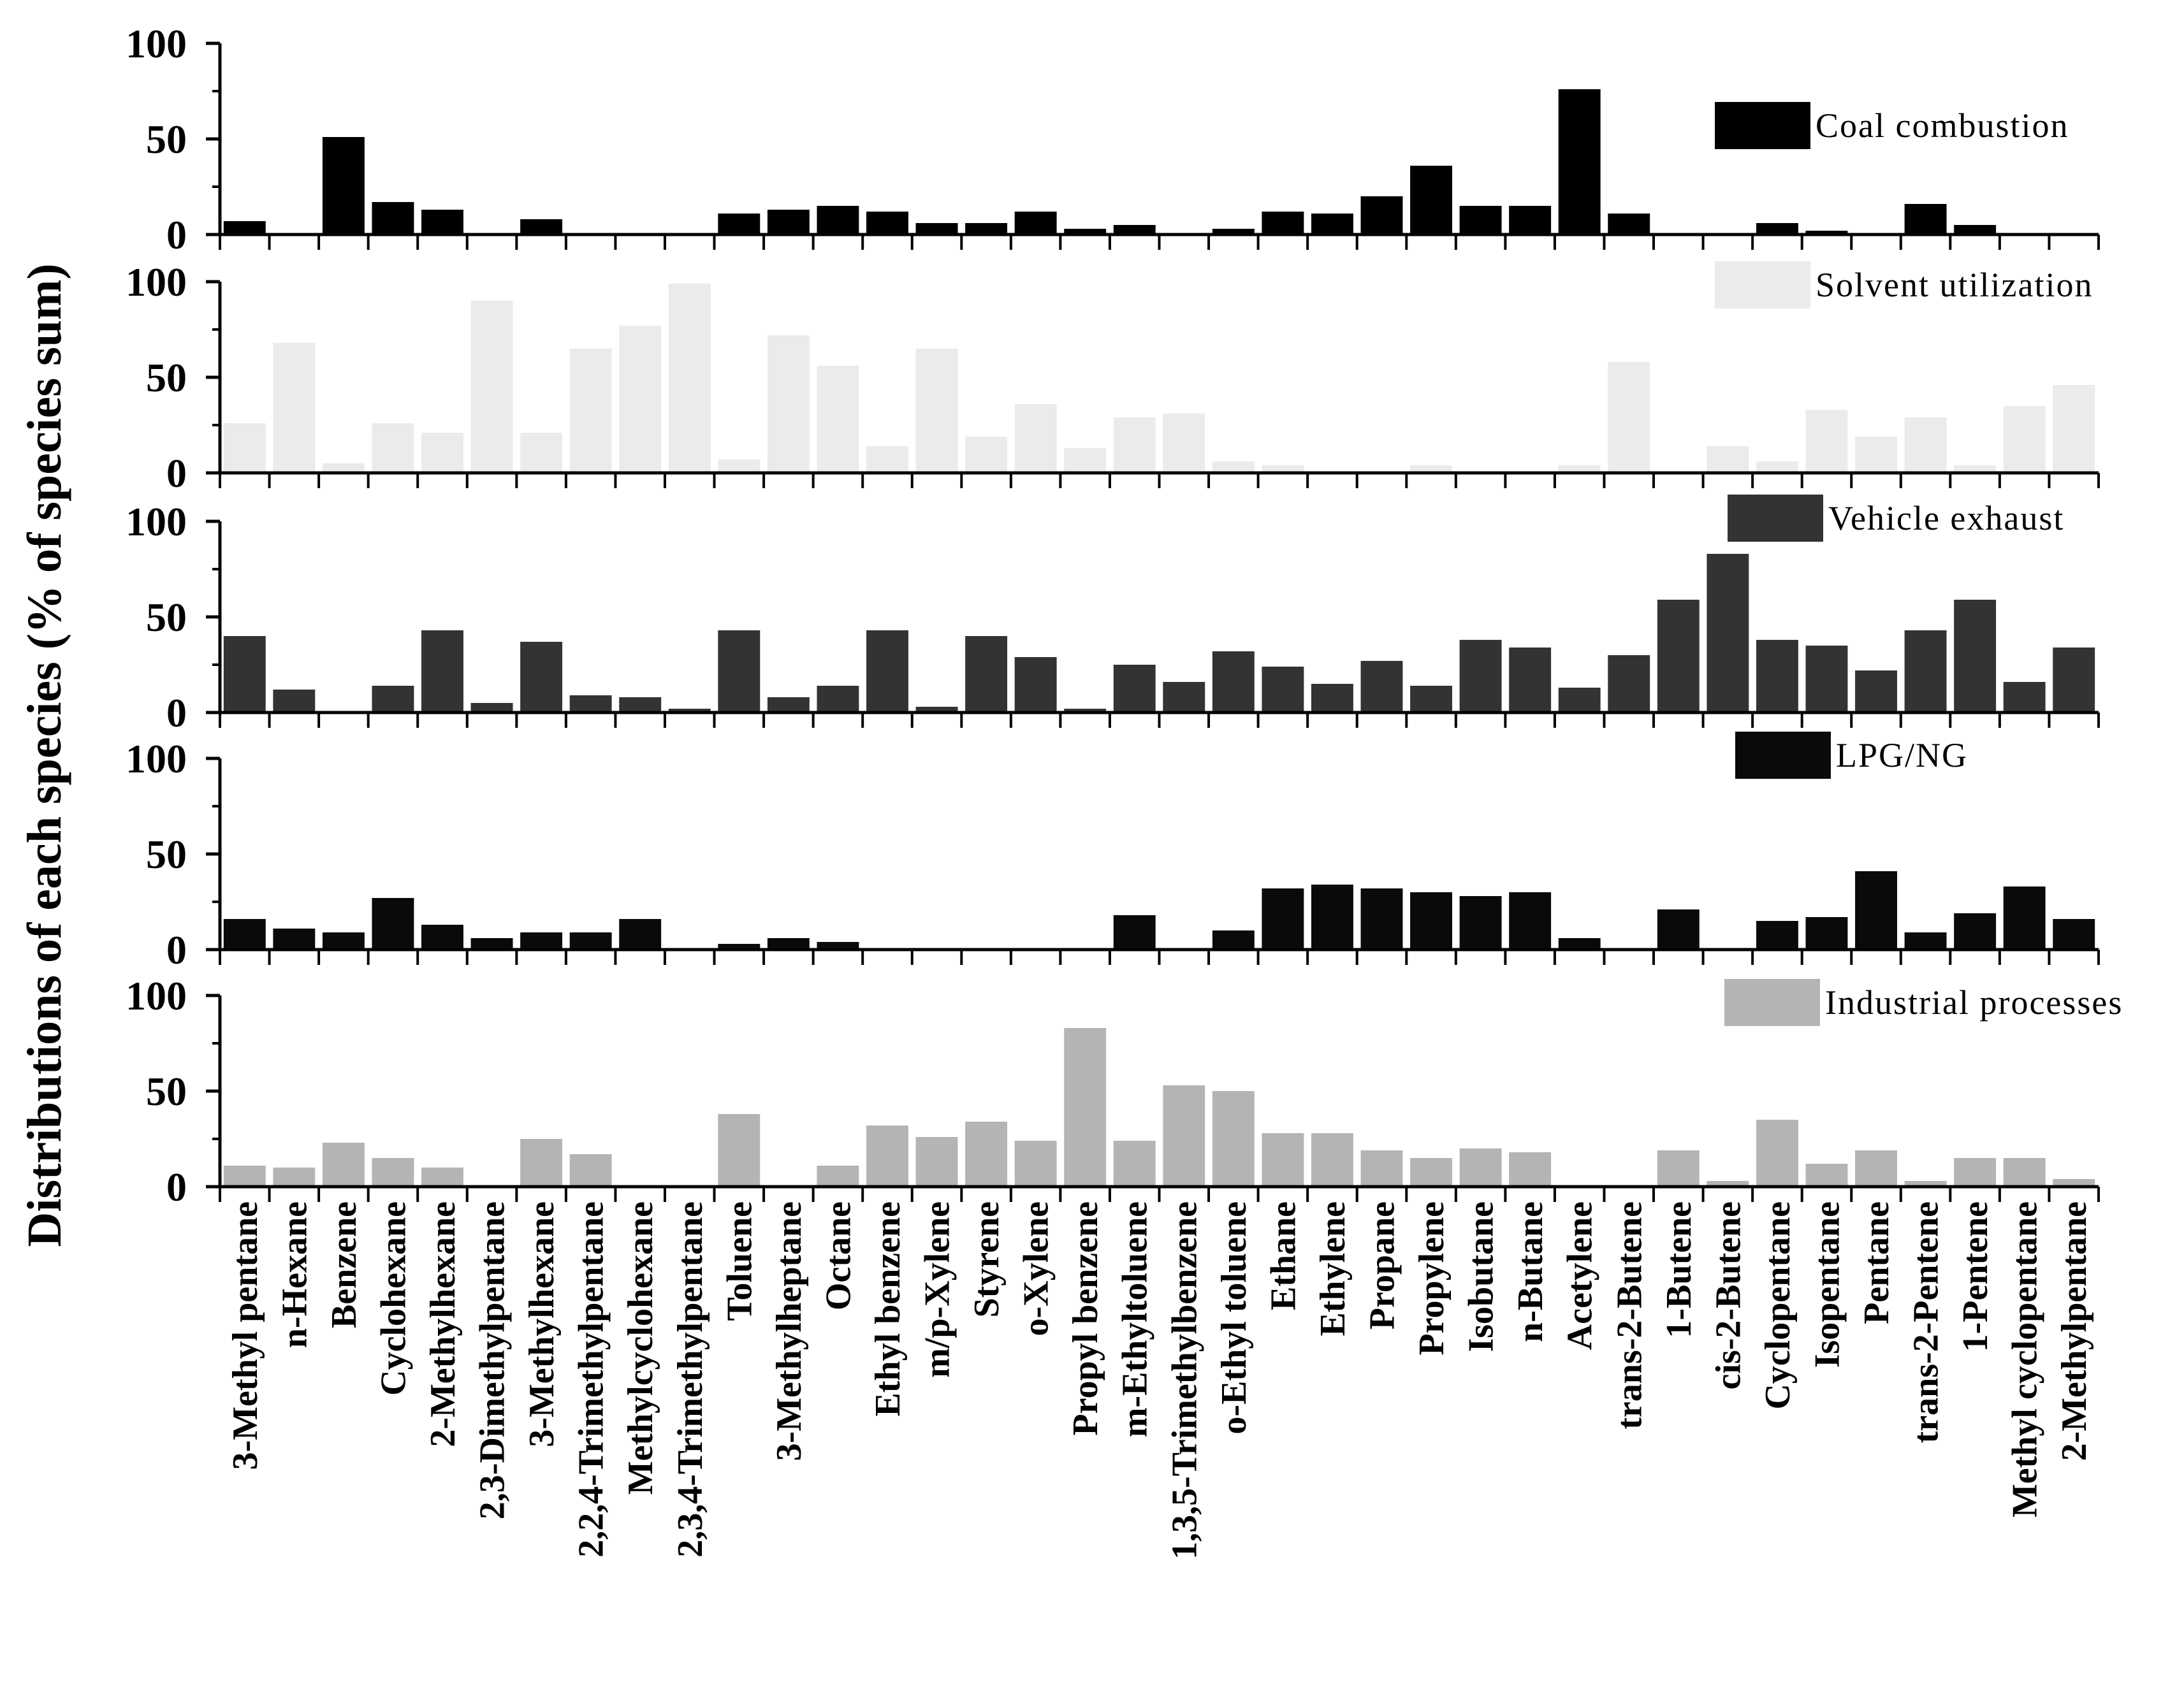 The image size is (2184, 1708). Describe the element at coordinates (1113, 377) in the screenshot. I see `panel-solvent-utilization: 0 50 100 Solvent utilization` at that location.